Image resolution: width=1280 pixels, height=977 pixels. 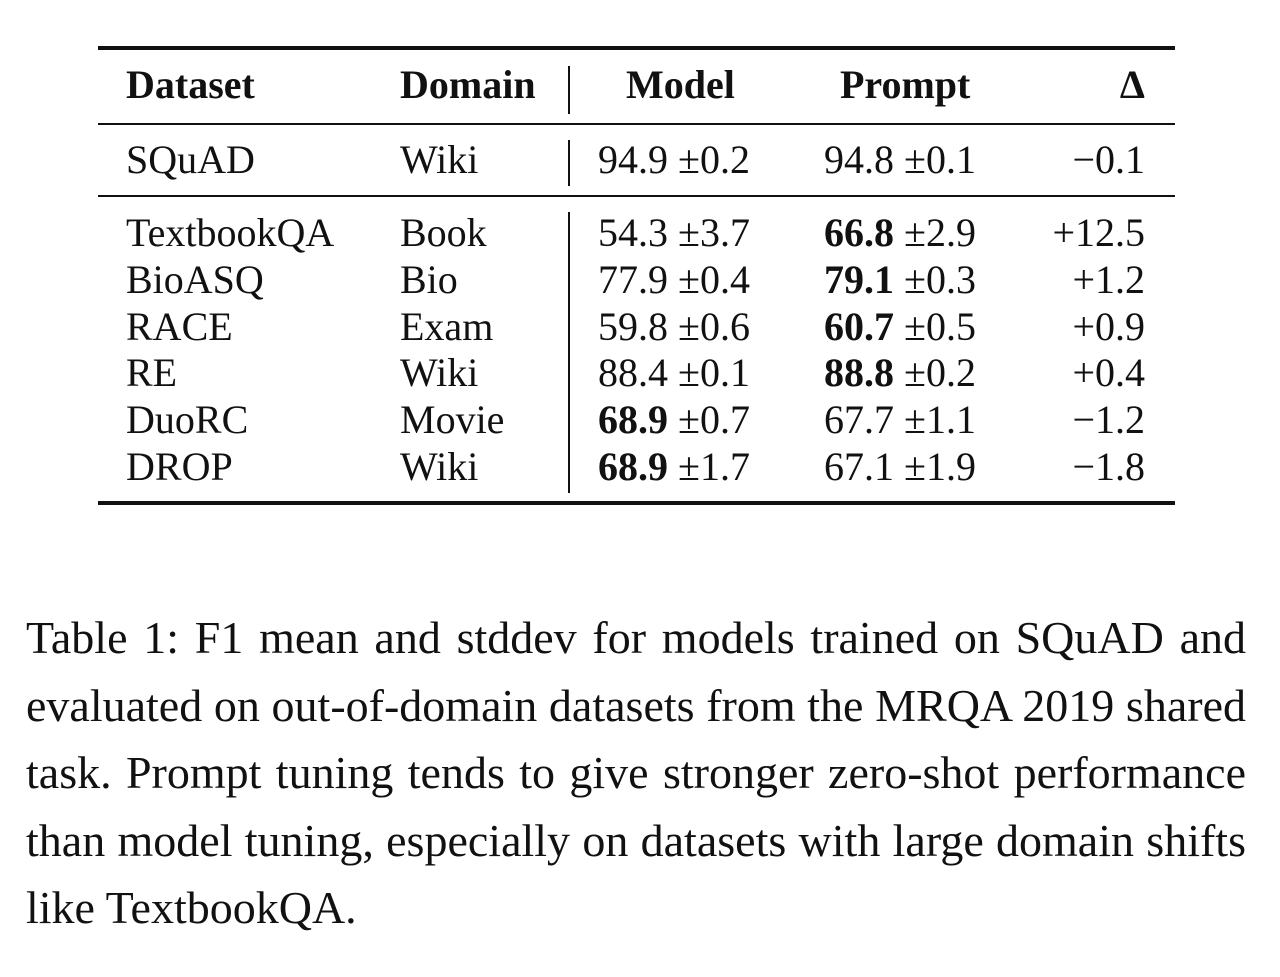 I want to click on prompt-stddev: ±1.1, so click(x=940, y=420).